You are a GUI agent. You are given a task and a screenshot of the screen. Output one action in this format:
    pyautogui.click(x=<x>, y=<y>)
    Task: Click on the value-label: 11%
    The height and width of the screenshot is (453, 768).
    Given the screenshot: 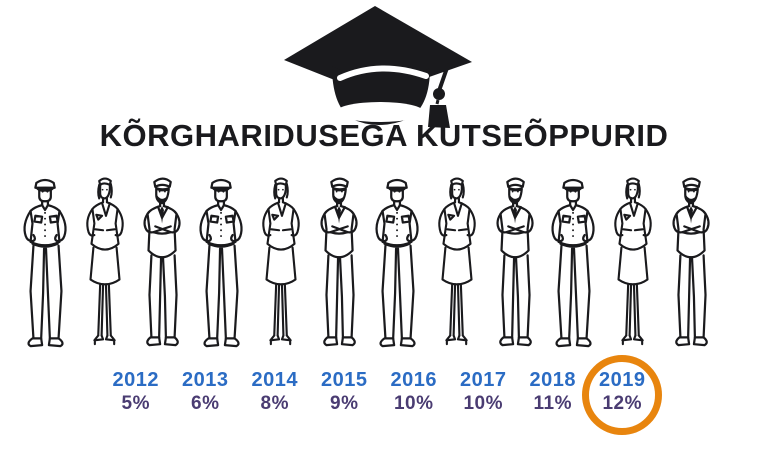 What is the action you would take?
    pyautogui.click(x=552, y=403)
    